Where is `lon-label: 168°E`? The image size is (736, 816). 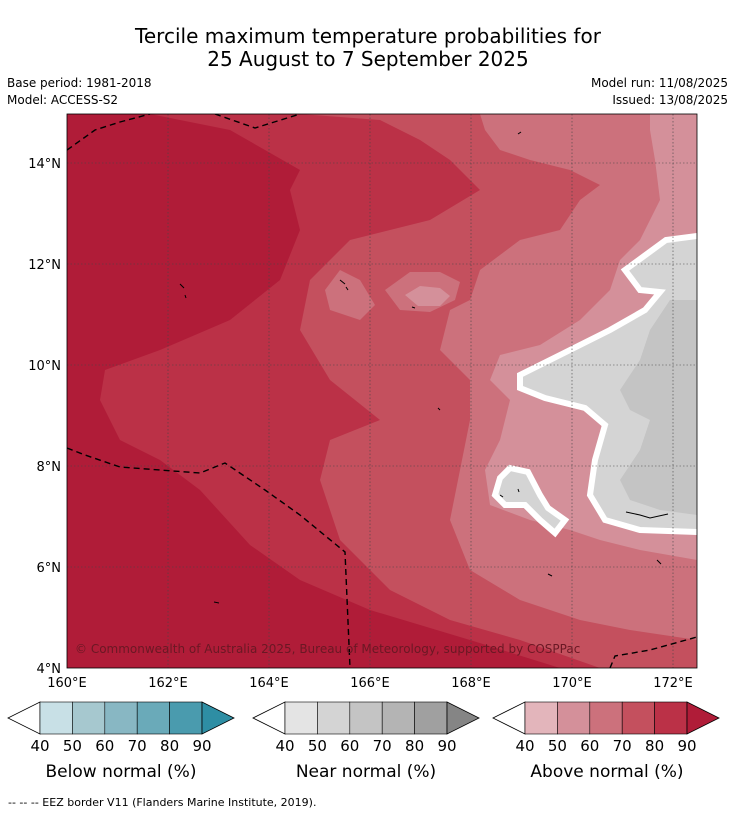
lon-label: 168°E is located at coordinates (471, 683).